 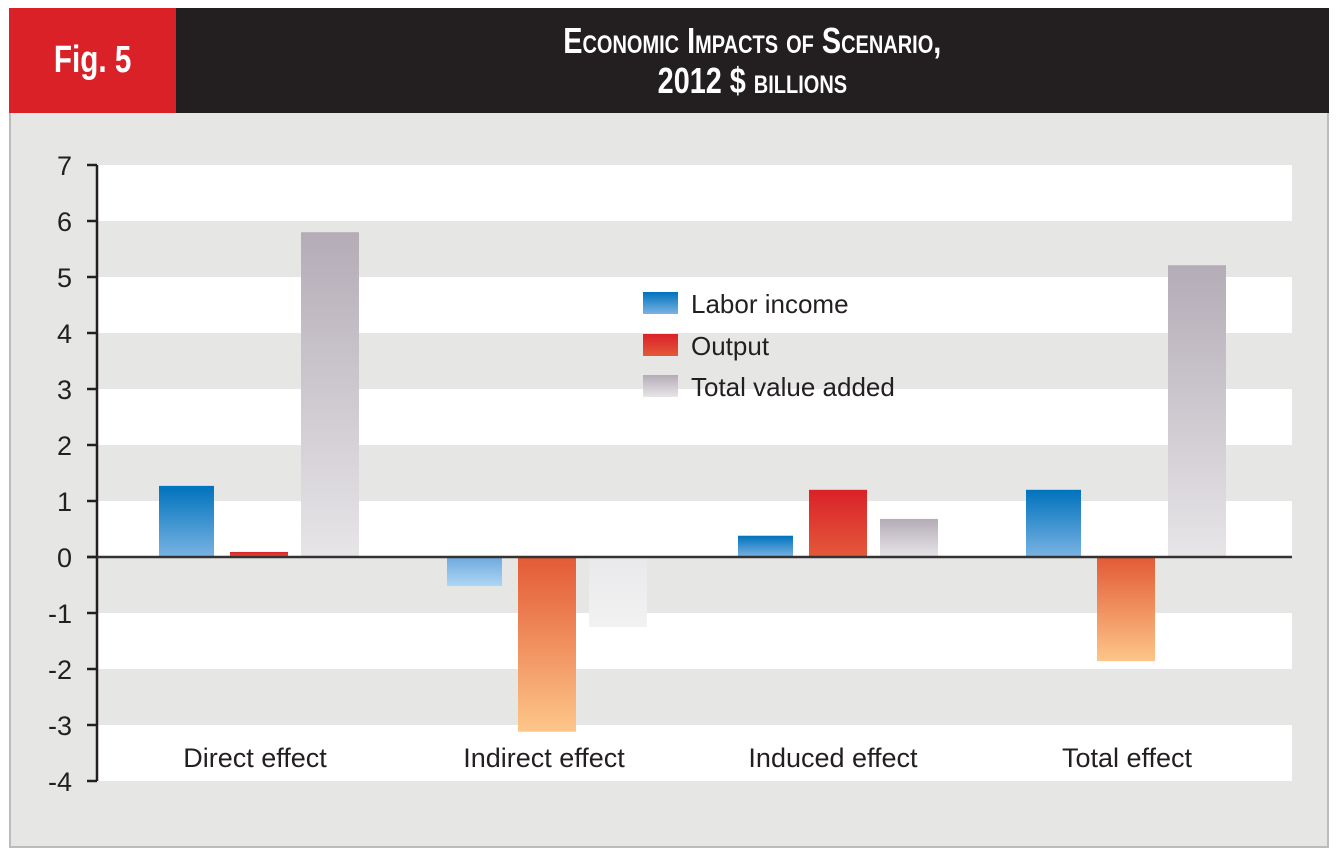 I want to click on y-tick-label: 6, so click(x=64, y=222).